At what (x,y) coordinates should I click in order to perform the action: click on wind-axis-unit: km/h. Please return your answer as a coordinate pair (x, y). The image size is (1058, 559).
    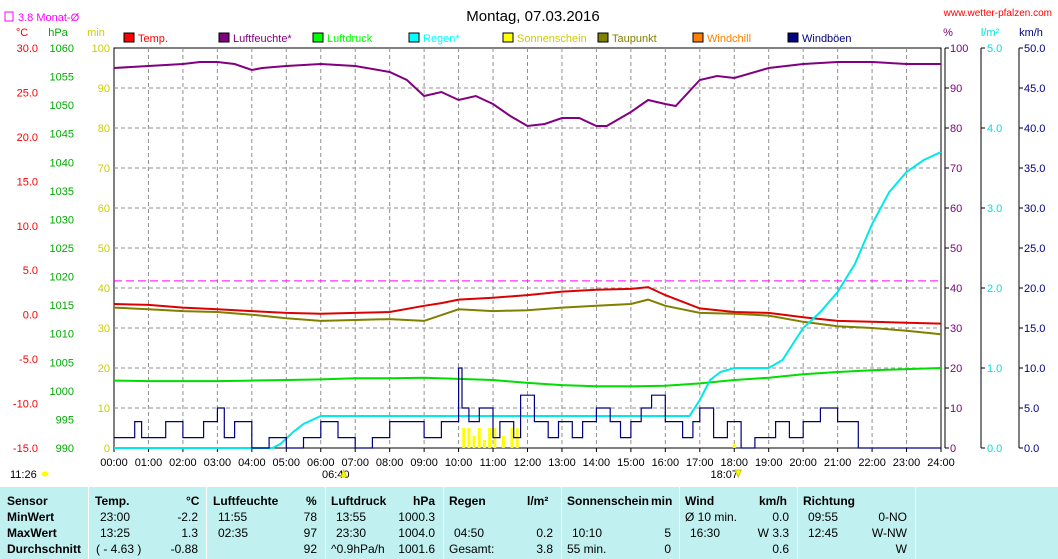
    Looking at the image, I should click on (1031, 33).